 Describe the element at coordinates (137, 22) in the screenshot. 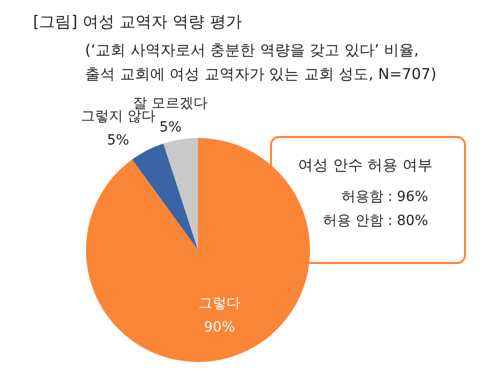

I see `chart-title: [그림] 여성 교역자 역량 평가` at that location.